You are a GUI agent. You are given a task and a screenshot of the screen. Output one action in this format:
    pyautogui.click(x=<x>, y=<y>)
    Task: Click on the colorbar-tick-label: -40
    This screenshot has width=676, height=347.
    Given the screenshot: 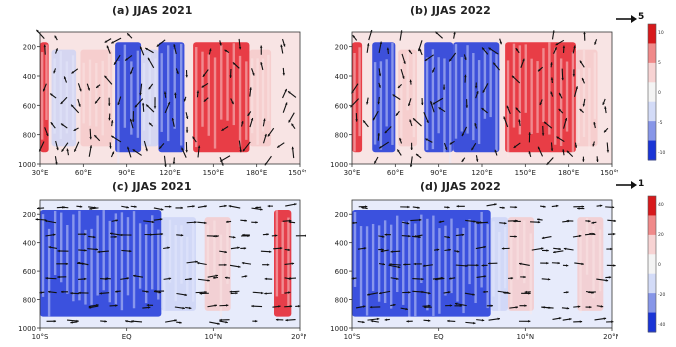 What is the action you would take?
    pyautogui.click(x=661, y=325)
    